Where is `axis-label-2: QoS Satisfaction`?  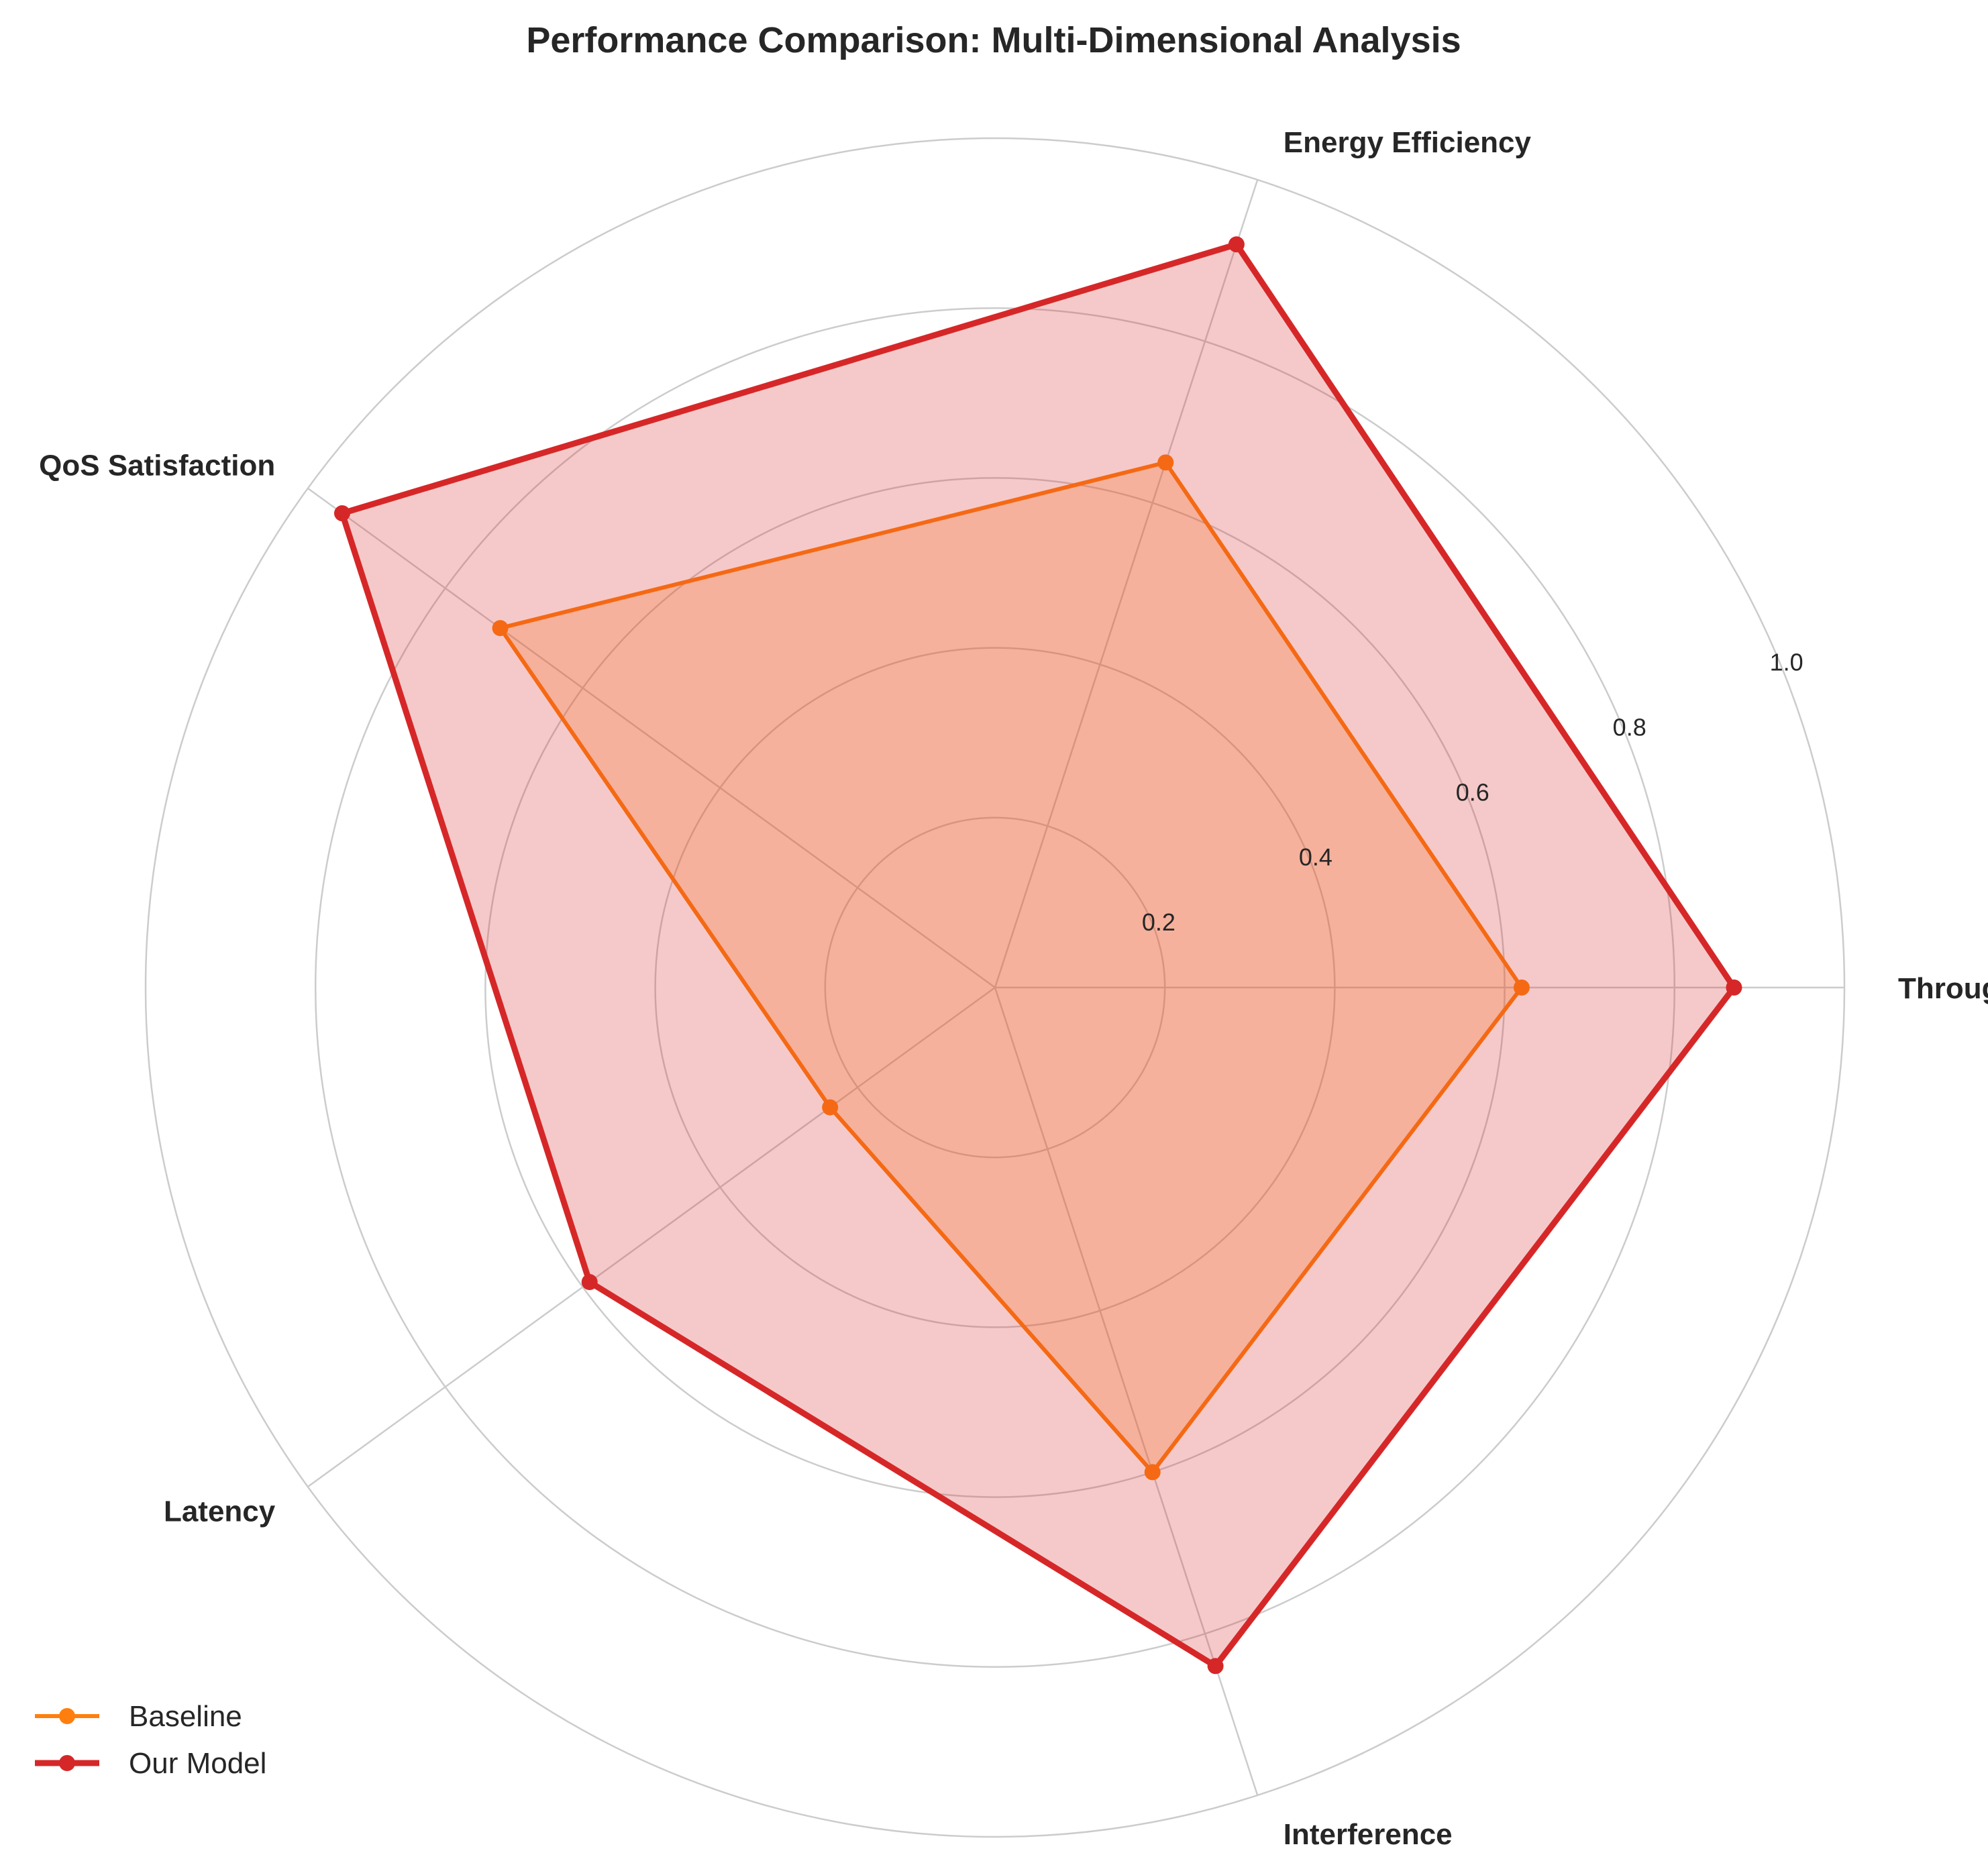 axis-label-2: QoS Satisfaction is located at coordinates (157, 465).